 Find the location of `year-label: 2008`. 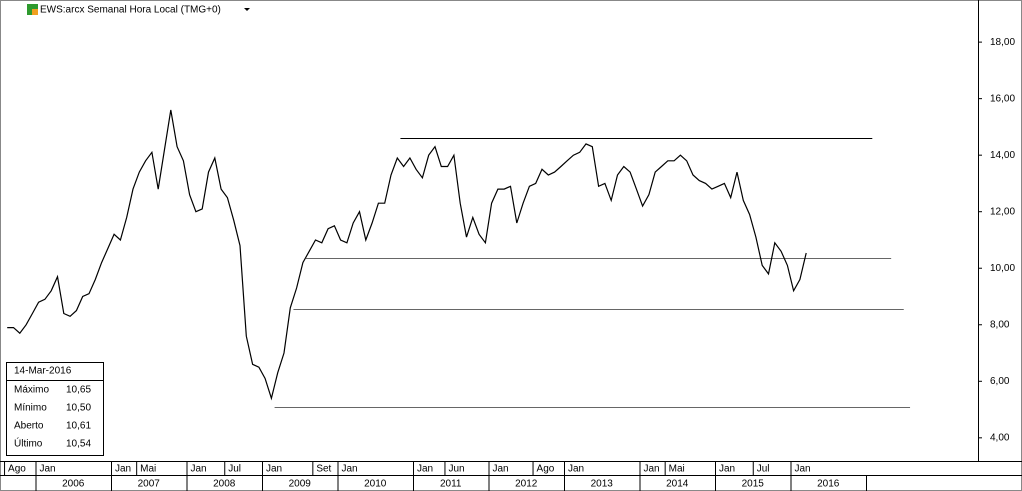

year-label: 2008 is located at coordinates (224, 484).